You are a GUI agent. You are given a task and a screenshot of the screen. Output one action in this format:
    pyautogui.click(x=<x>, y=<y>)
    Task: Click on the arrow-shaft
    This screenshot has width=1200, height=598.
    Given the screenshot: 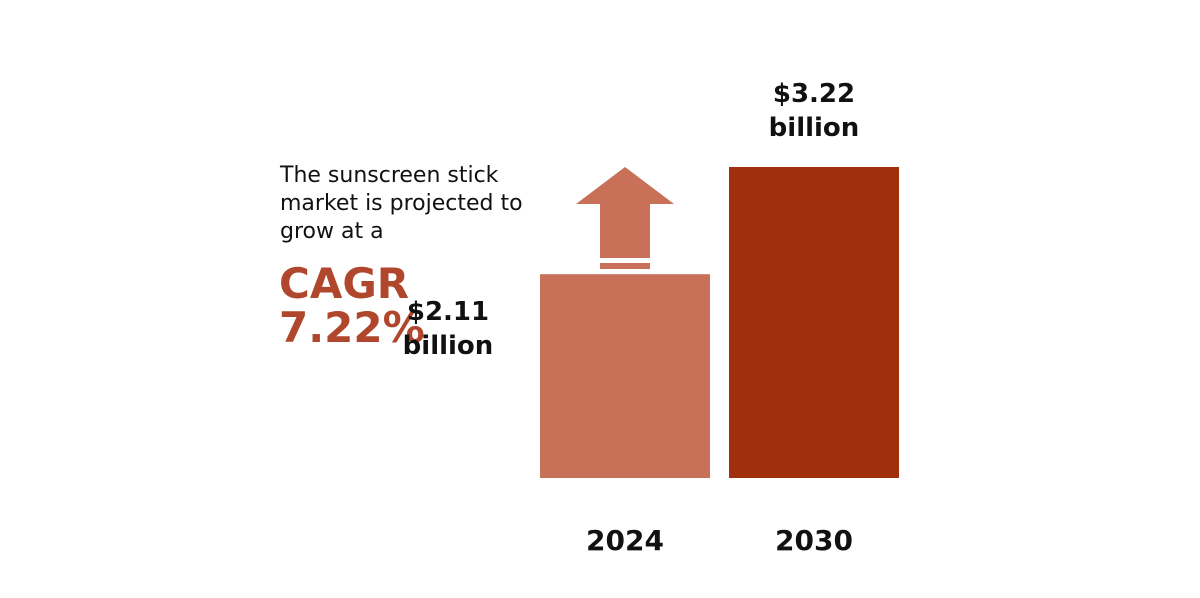 What is the action you would take?
    pyautogui.click(x=625, y=230)
    